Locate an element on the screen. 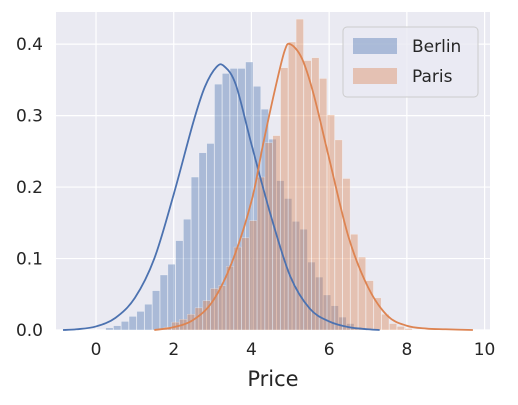  y-axis-ticks: 0.0 0.1 0.2 0.3 0.4 is located at coordinates (29, 188).